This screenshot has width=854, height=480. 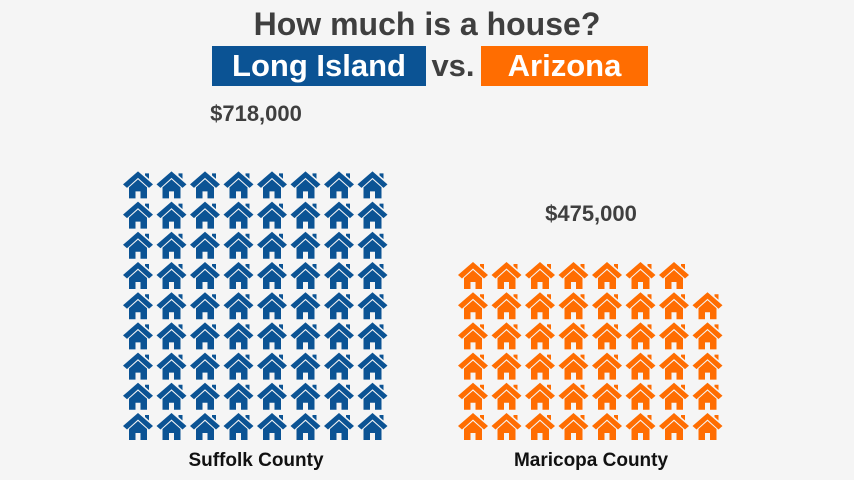 What do you see at coordinates (427, 24) in the screenshot?
I see `chart-title: How much is a house?` at bounding box center [427, 24].